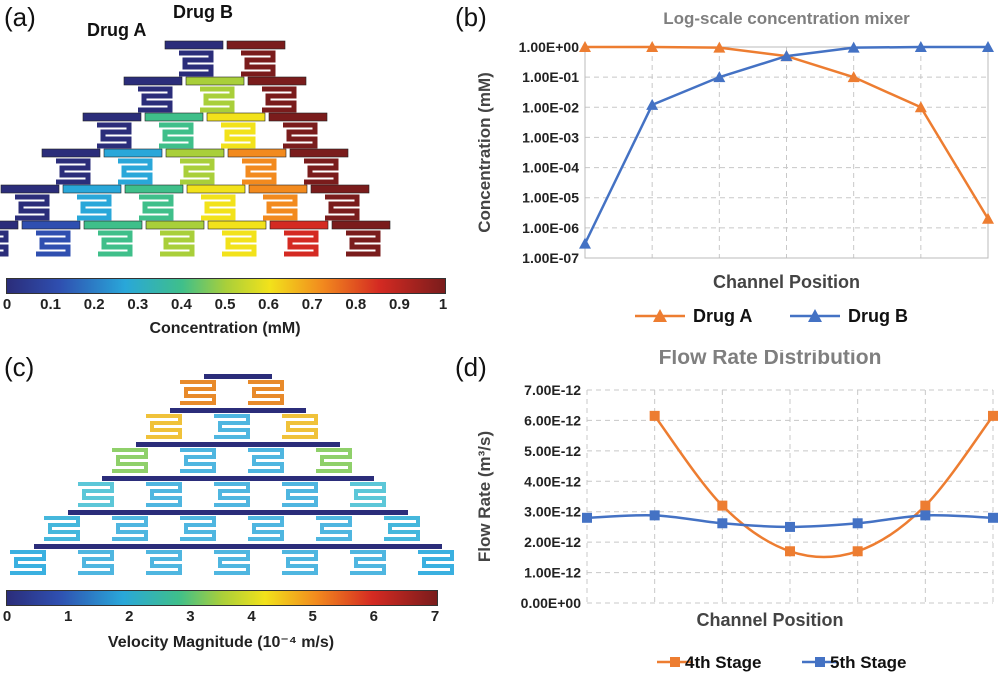  Describe the element at coordinates (723, 662) in the screenshot. I see `legend-label: 4th Stage` at that location.